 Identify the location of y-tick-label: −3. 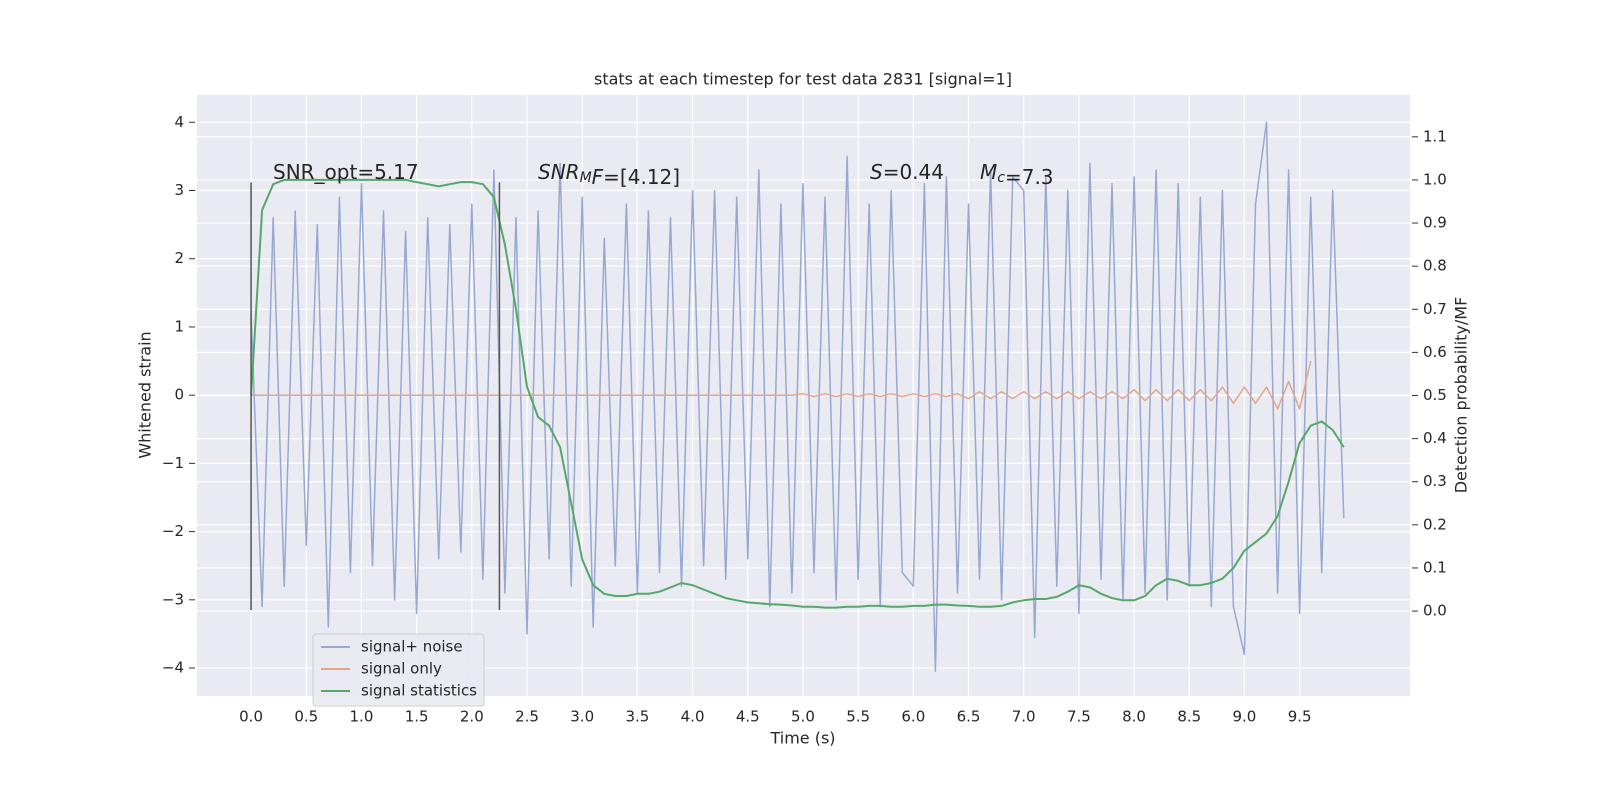
(173, 599).